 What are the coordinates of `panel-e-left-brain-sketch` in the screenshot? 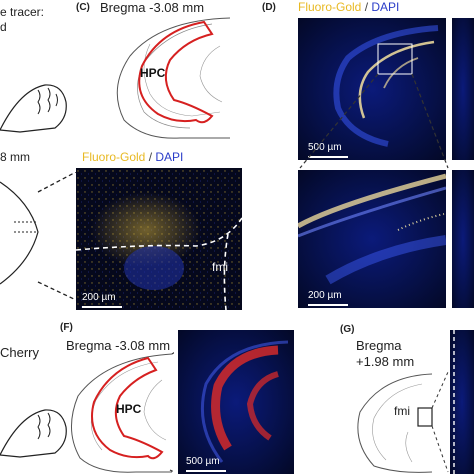 It's located at (33, 433).